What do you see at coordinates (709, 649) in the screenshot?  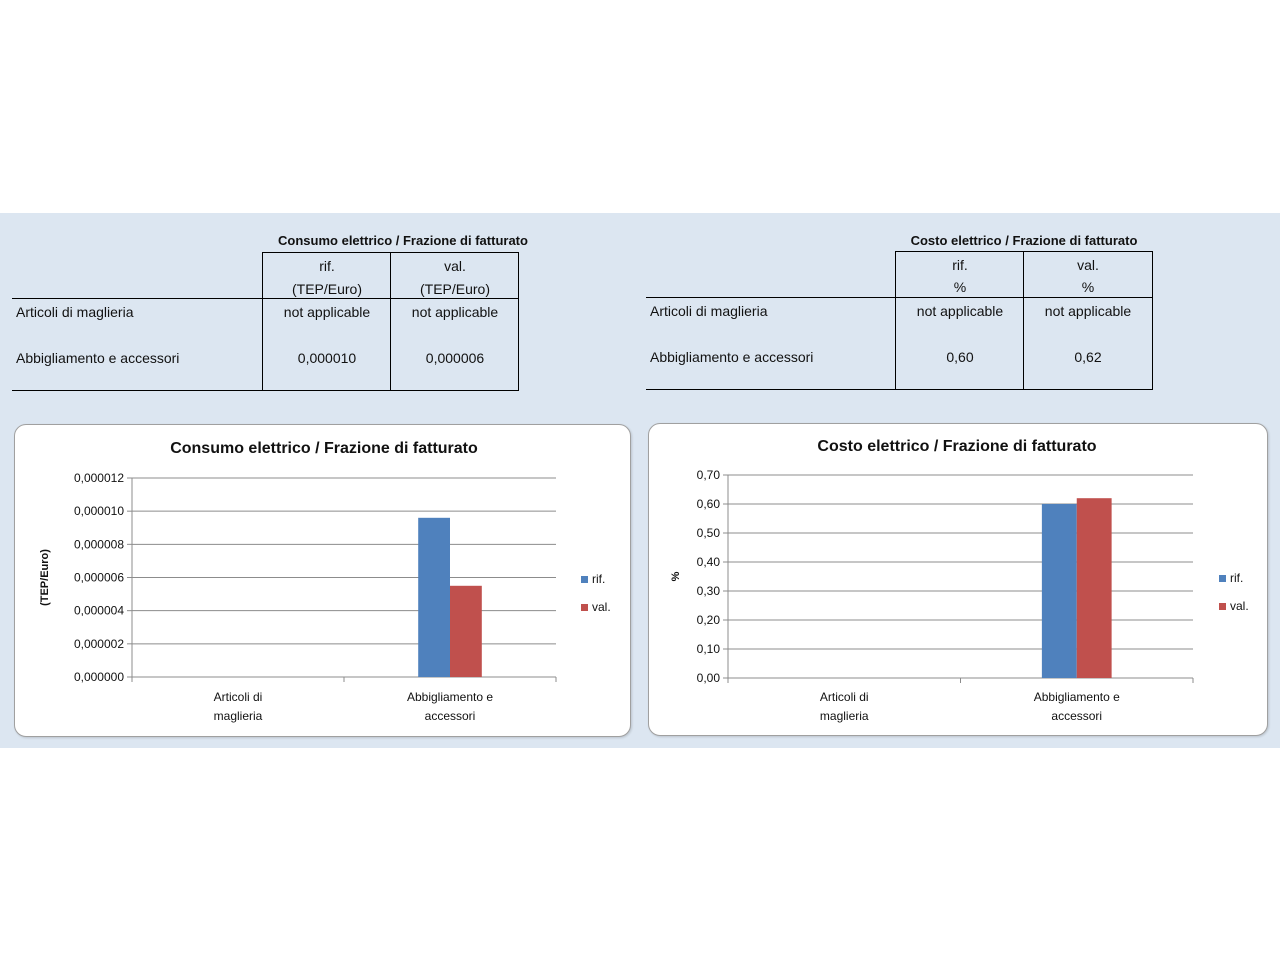 I see `y-tick-label: 0,10` at bounding box center [709, 649].